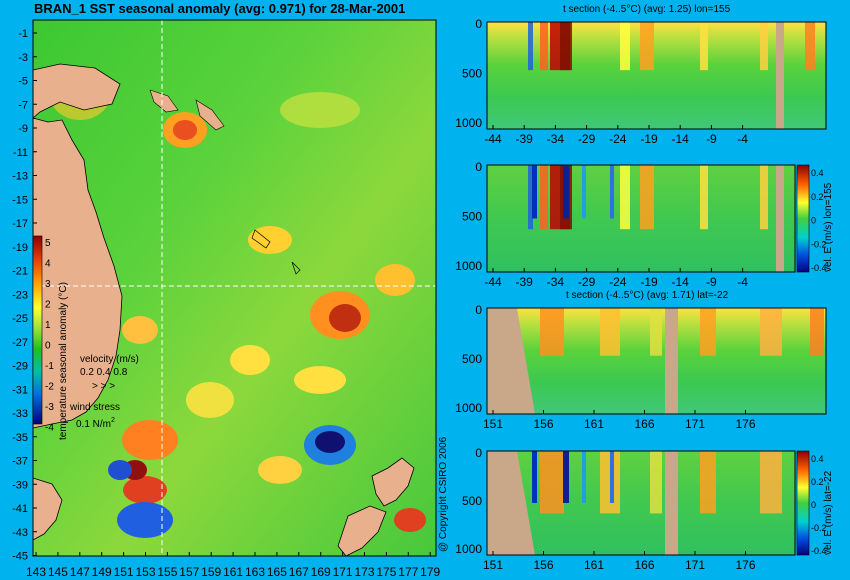 This screenshot has width=850, height=580. Describe the element at coordinates (343, 572) in the screenshot. I see `lon-tick-label: 171` at that location.